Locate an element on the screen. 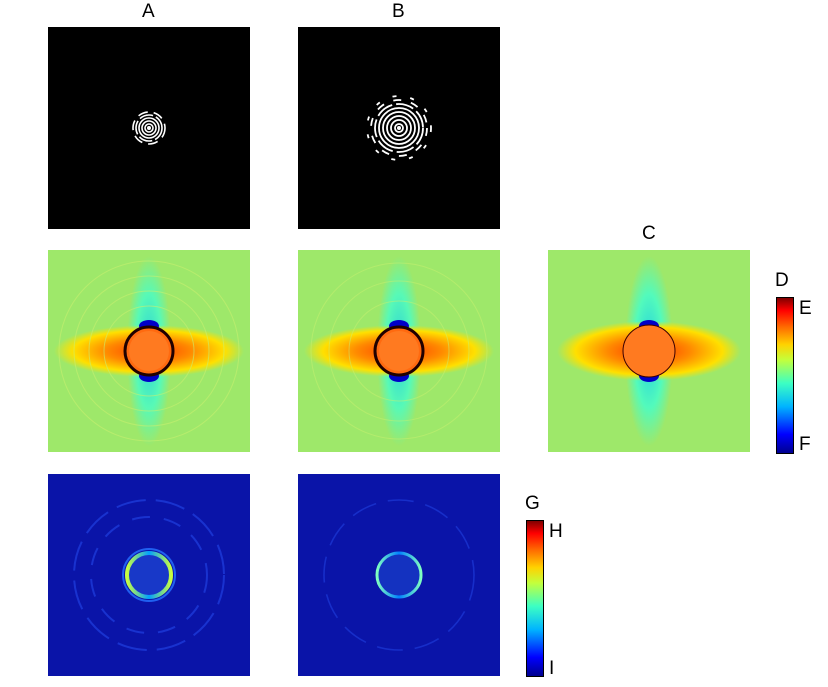 The image size is (828, 687). colorbar-bottom-max-label: H is located at coordinates (556, 531).